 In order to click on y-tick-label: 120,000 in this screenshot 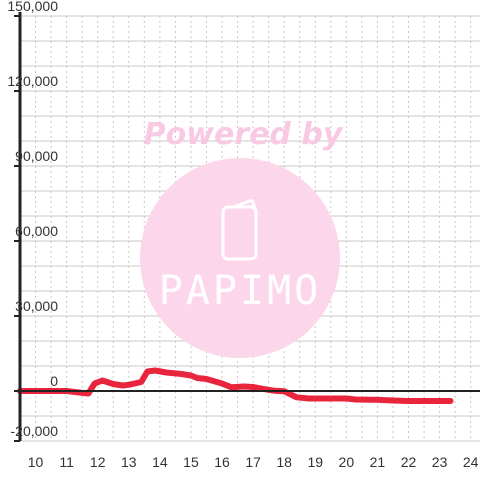, I will do `click(32, 81)`.